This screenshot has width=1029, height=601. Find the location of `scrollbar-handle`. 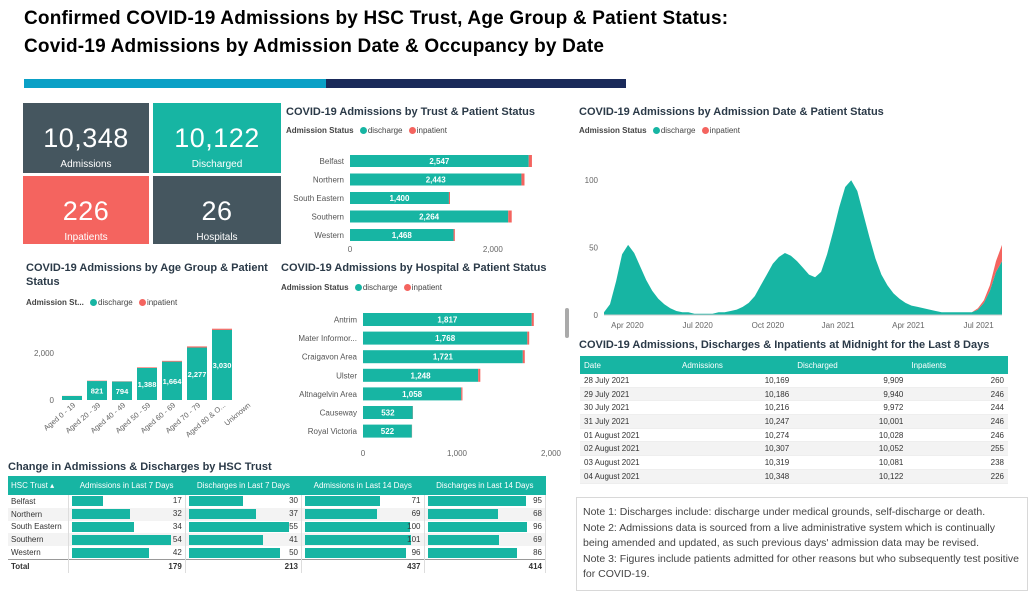

scrollbar-handle is located at coordinates (567, 323).